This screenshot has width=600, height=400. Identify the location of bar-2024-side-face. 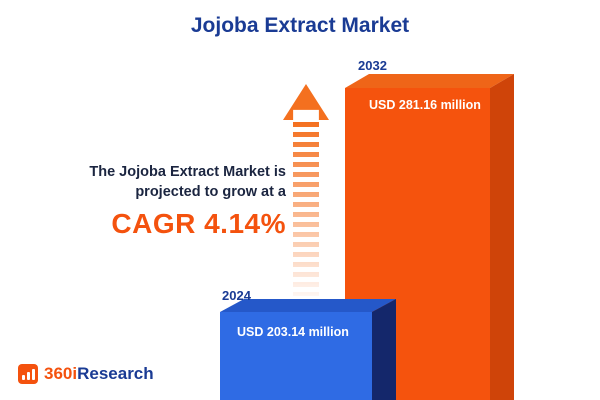
(384, 349).